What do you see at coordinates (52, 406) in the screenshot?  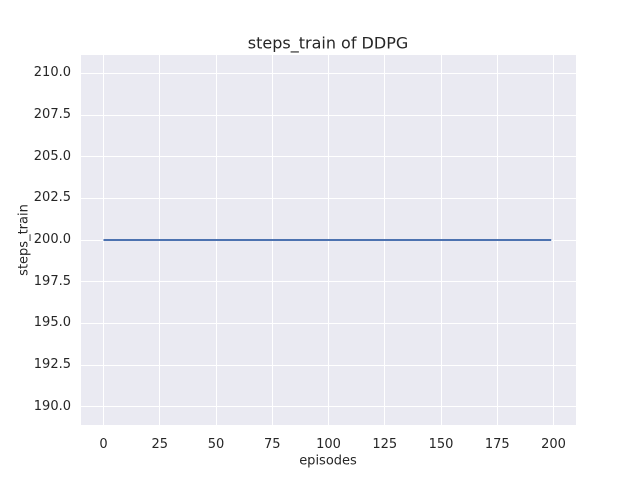 I see `y-tick-label: 190.0` at bounding box center [52, 406].